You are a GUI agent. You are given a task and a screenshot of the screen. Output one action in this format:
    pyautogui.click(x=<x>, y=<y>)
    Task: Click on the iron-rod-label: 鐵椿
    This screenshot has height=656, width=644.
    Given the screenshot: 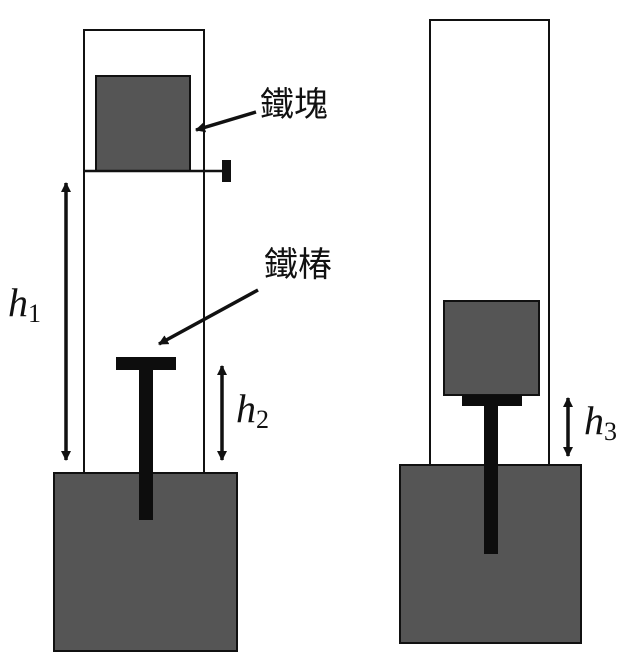 What is the action you would take?
    pyautogui.click(x=298, y=265)
    